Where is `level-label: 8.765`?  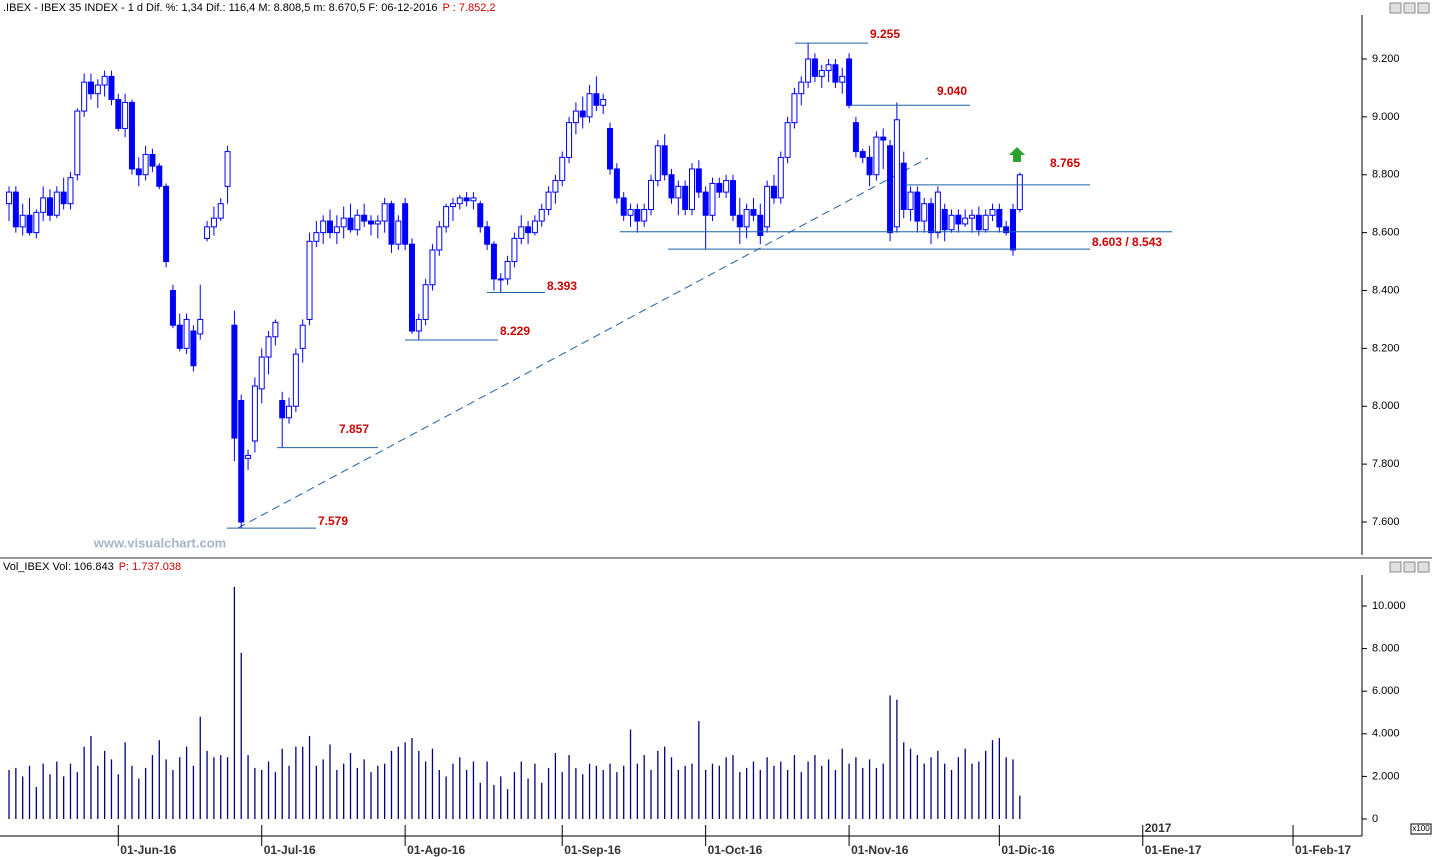 level-label: 8.765 is located at coordinates (1065, 163).